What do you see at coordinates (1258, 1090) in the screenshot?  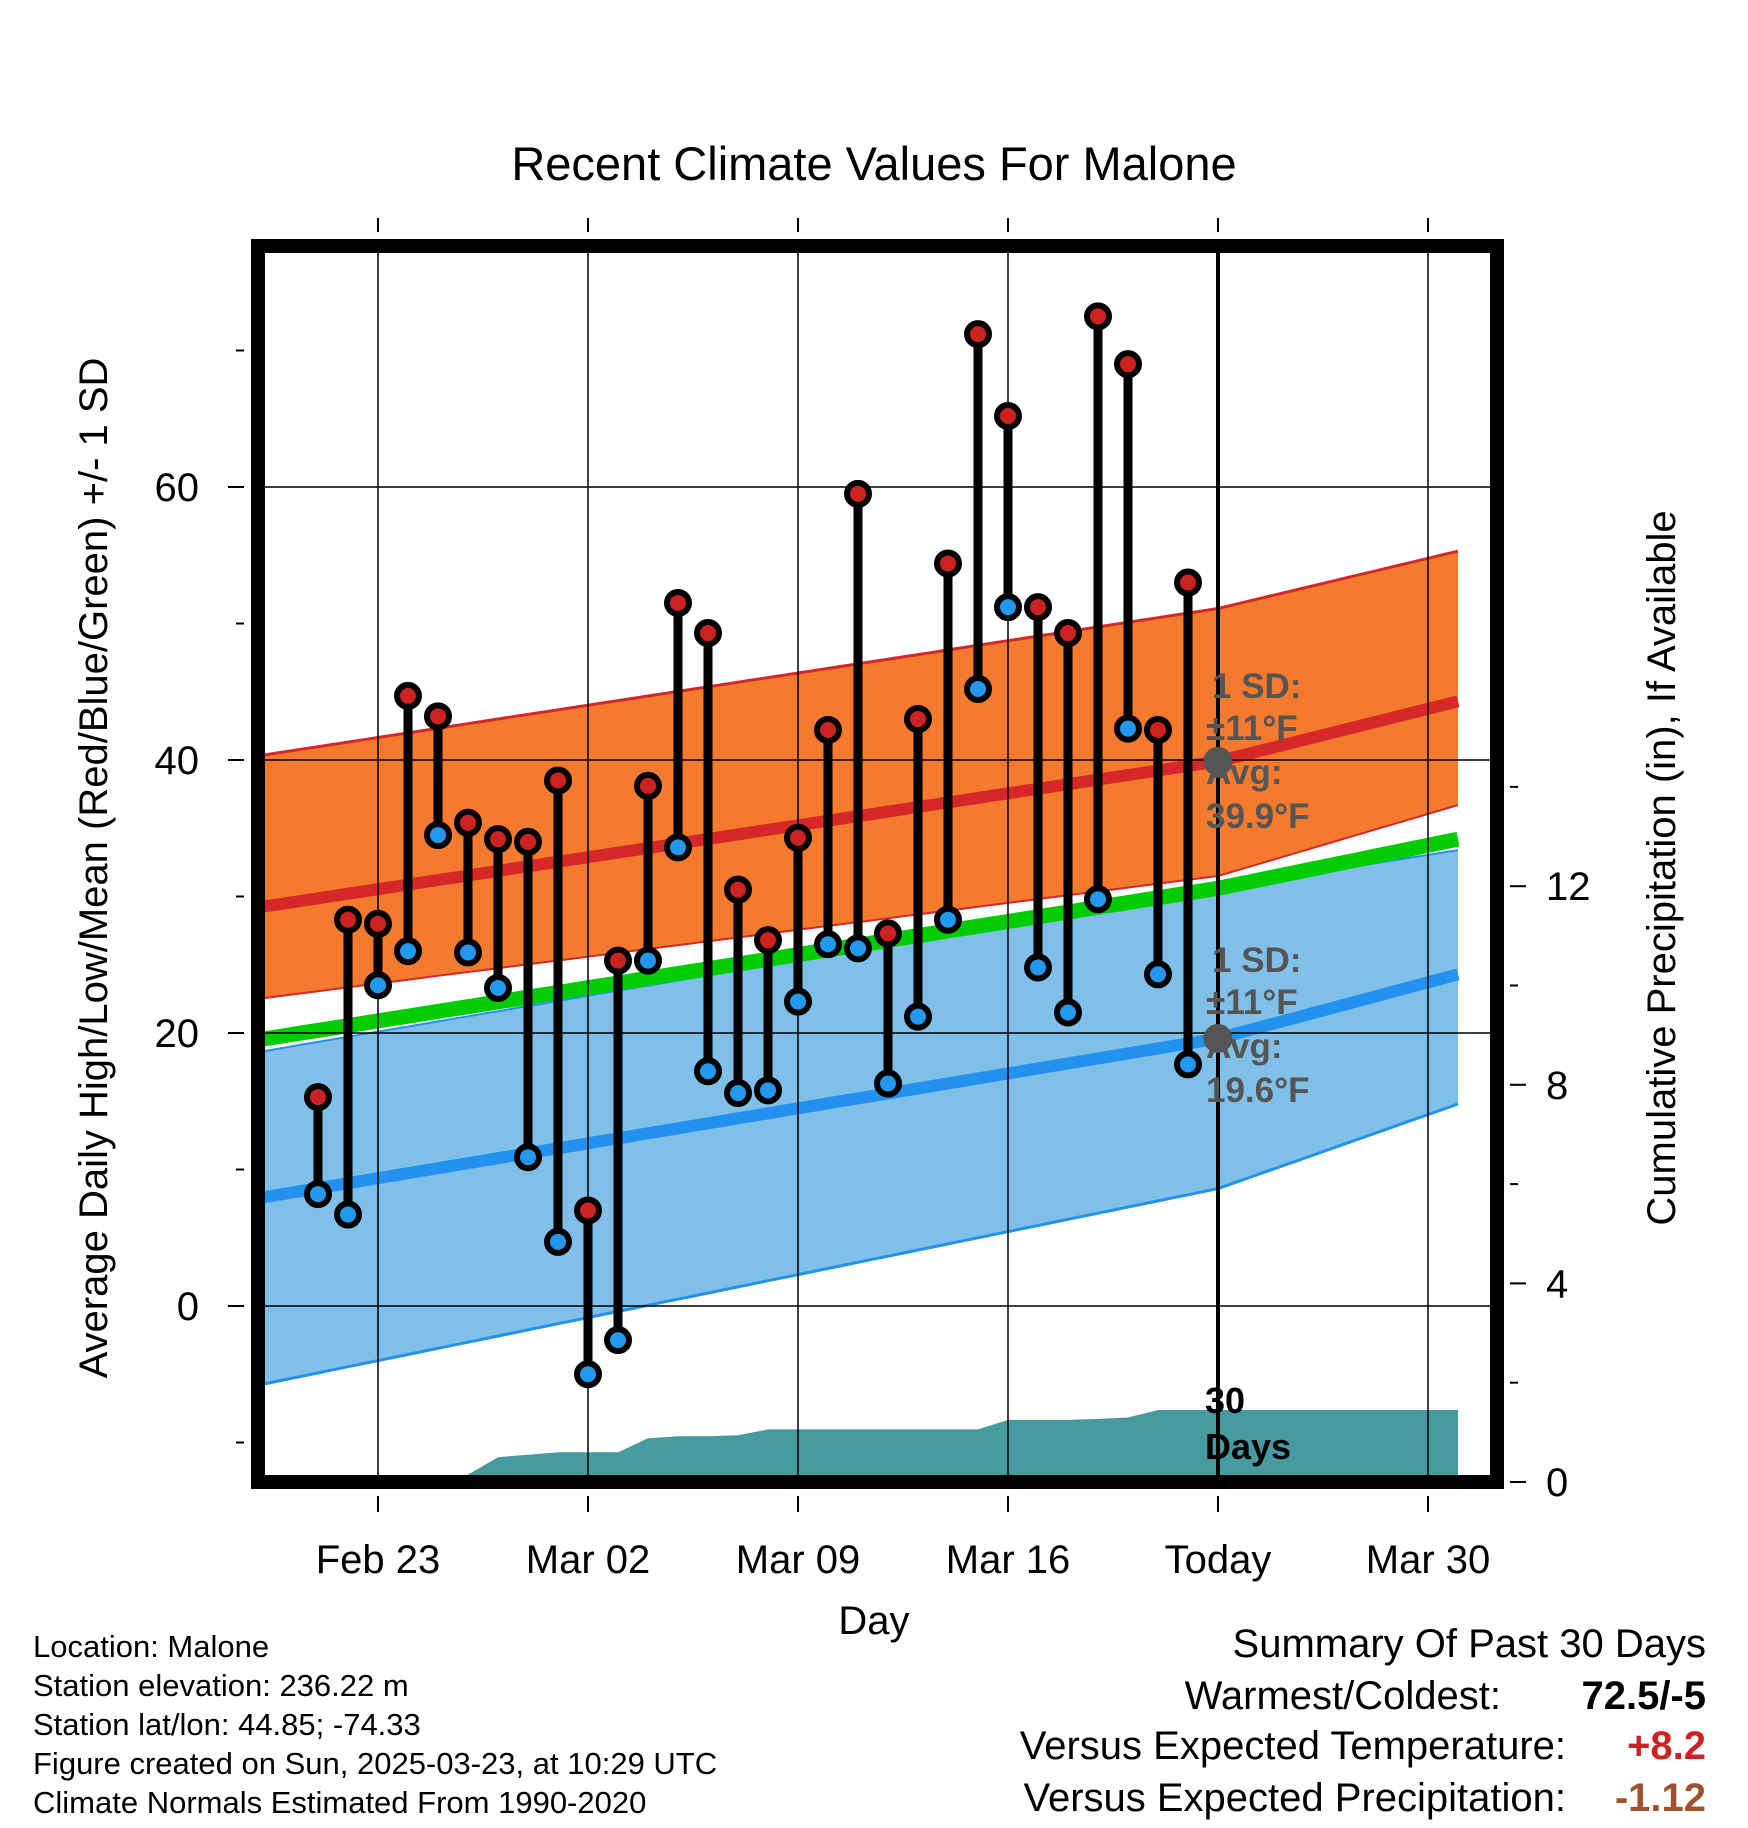 I see `low-avg-value: 19.6°F` at bounding box center [1258, 1090].